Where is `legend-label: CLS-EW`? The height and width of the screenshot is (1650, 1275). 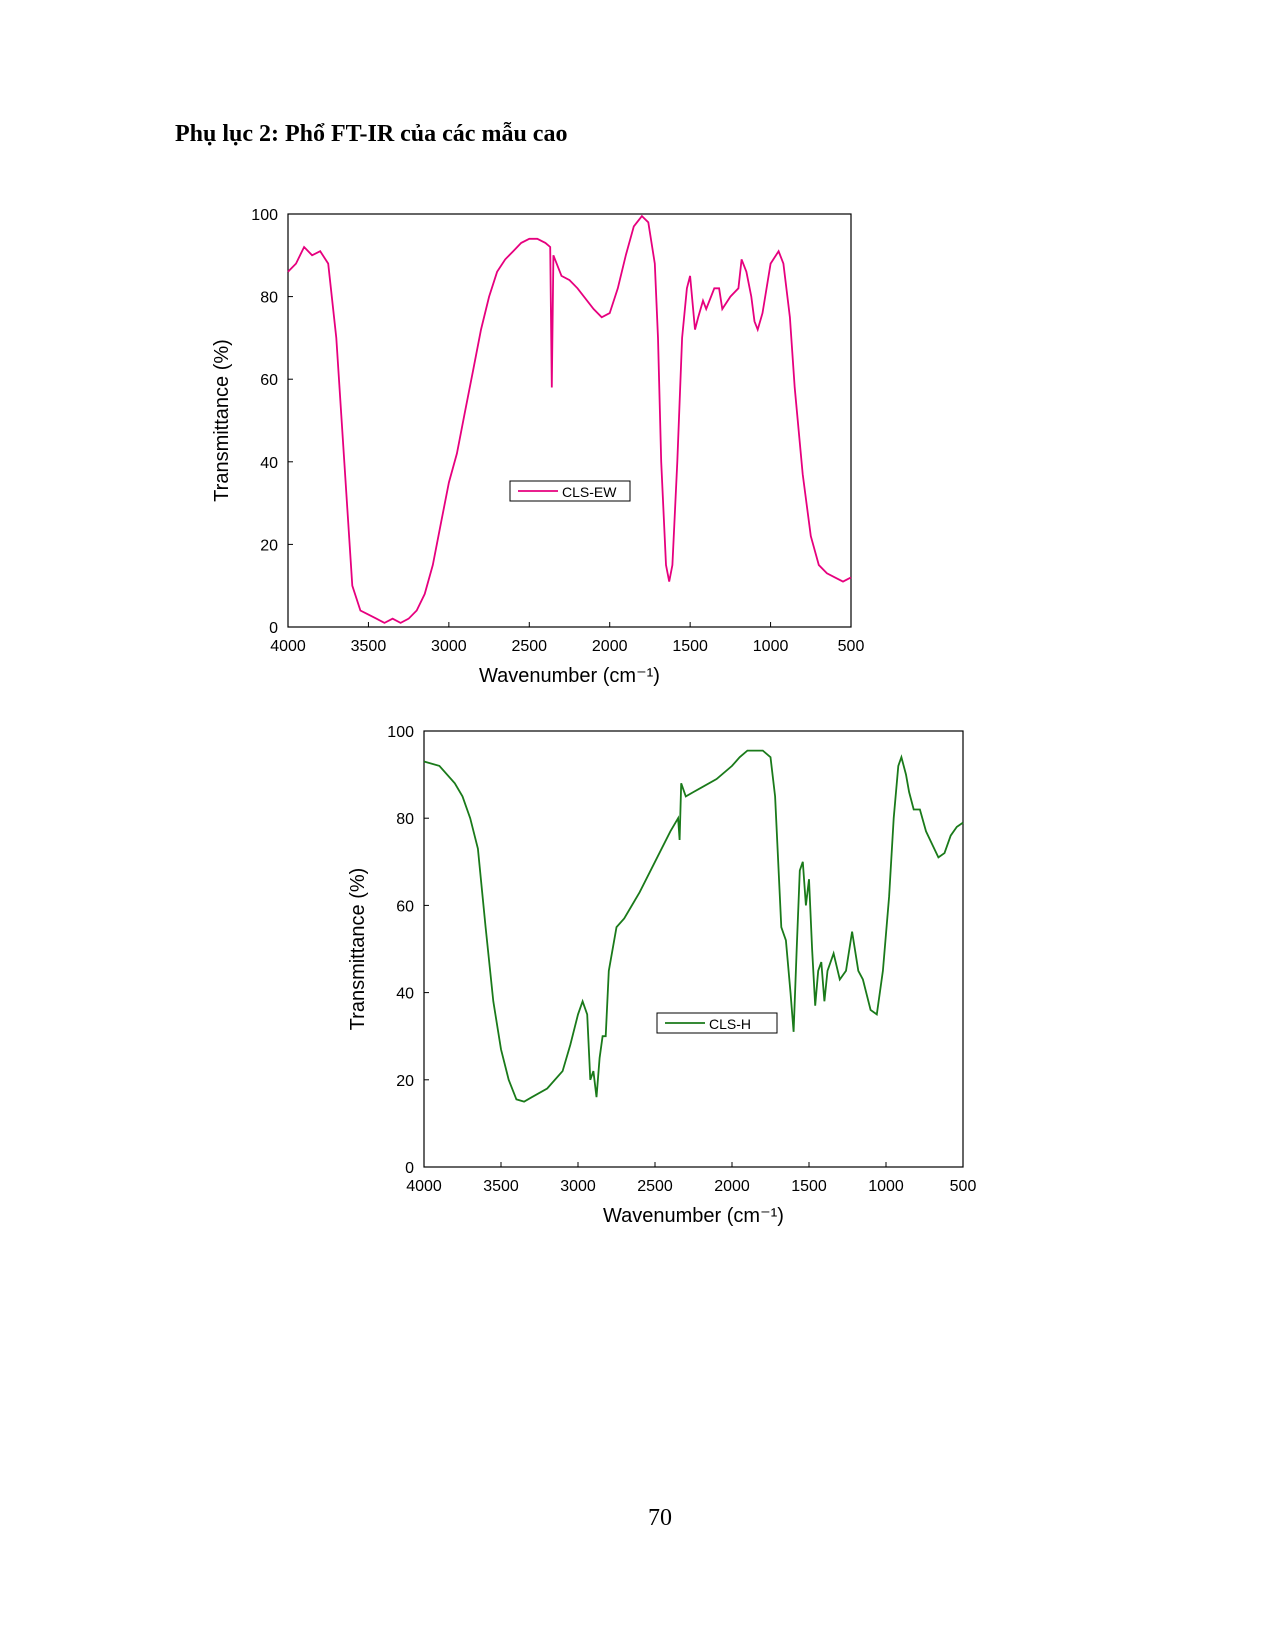 legend-label: CLS-EW is located at coordinates (589, 492).